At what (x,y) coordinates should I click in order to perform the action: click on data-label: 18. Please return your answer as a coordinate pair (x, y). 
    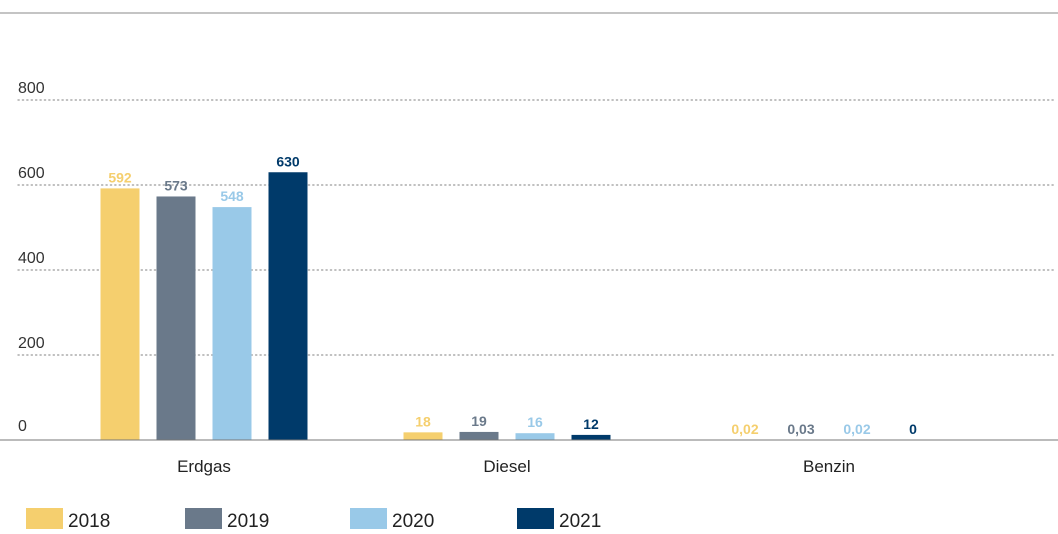
    Looking at the image, I should click on (423, 421).